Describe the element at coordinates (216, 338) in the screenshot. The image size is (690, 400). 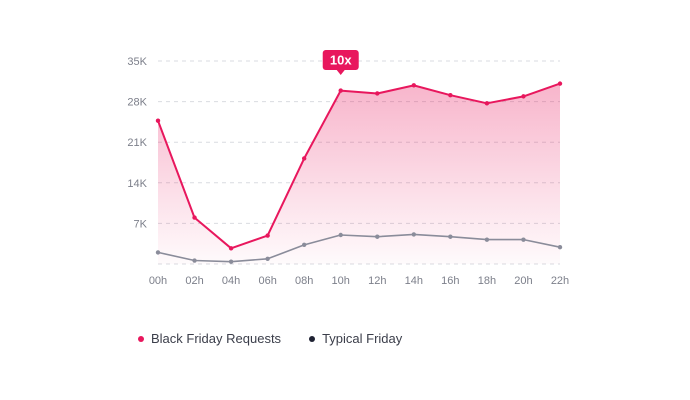
I see `legend-label-black-friday: Black Friday Requests` at that location.